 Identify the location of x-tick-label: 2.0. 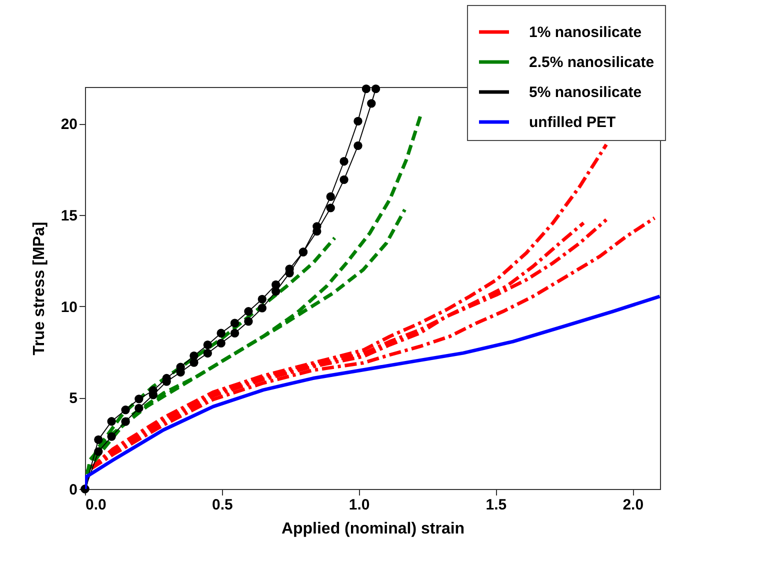
(633, 505).